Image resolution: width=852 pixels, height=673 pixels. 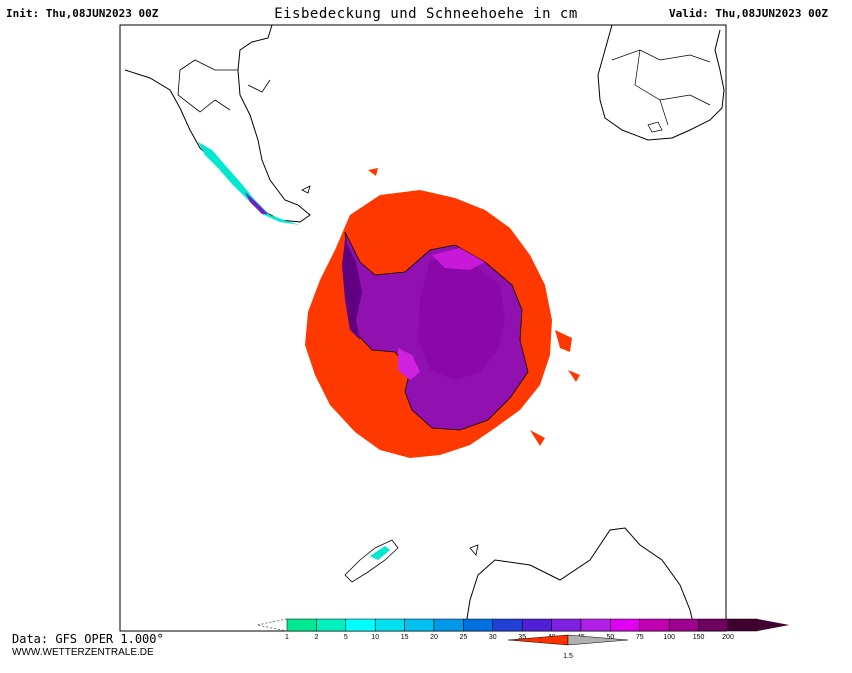 I want to click on sea-ice-colorbar: 1.5, so click(x=568, y=647).